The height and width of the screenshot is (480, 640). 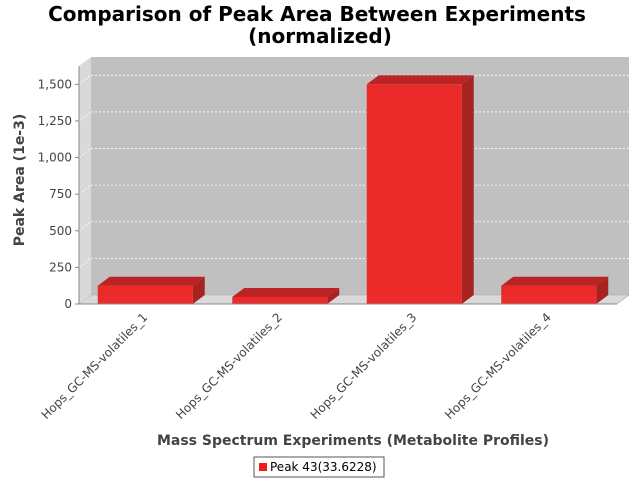 I want to click on y-tick-label: 750, so click(x=60, y=194).